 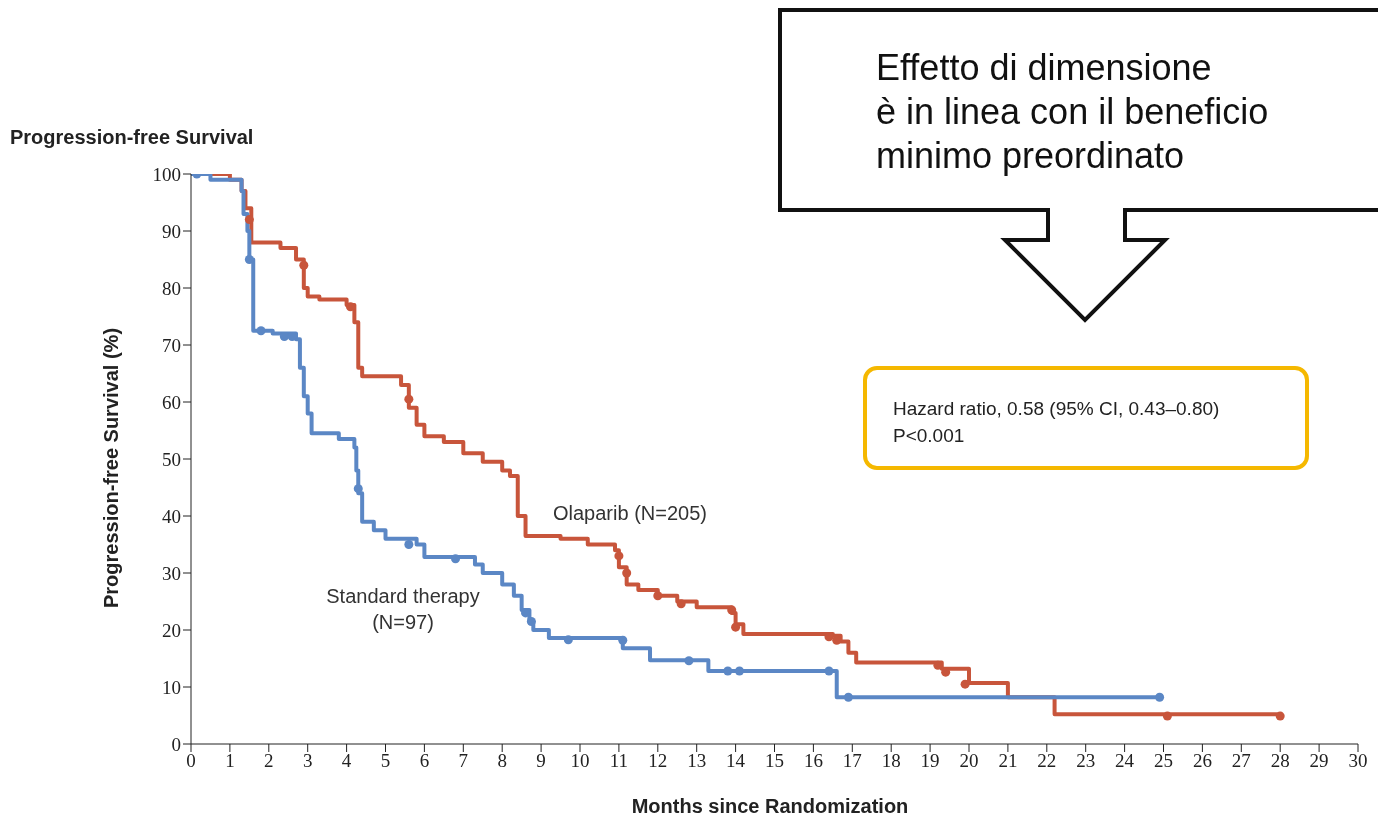 I want to click on y-tick-label: 100, so click(x=166, y=174).